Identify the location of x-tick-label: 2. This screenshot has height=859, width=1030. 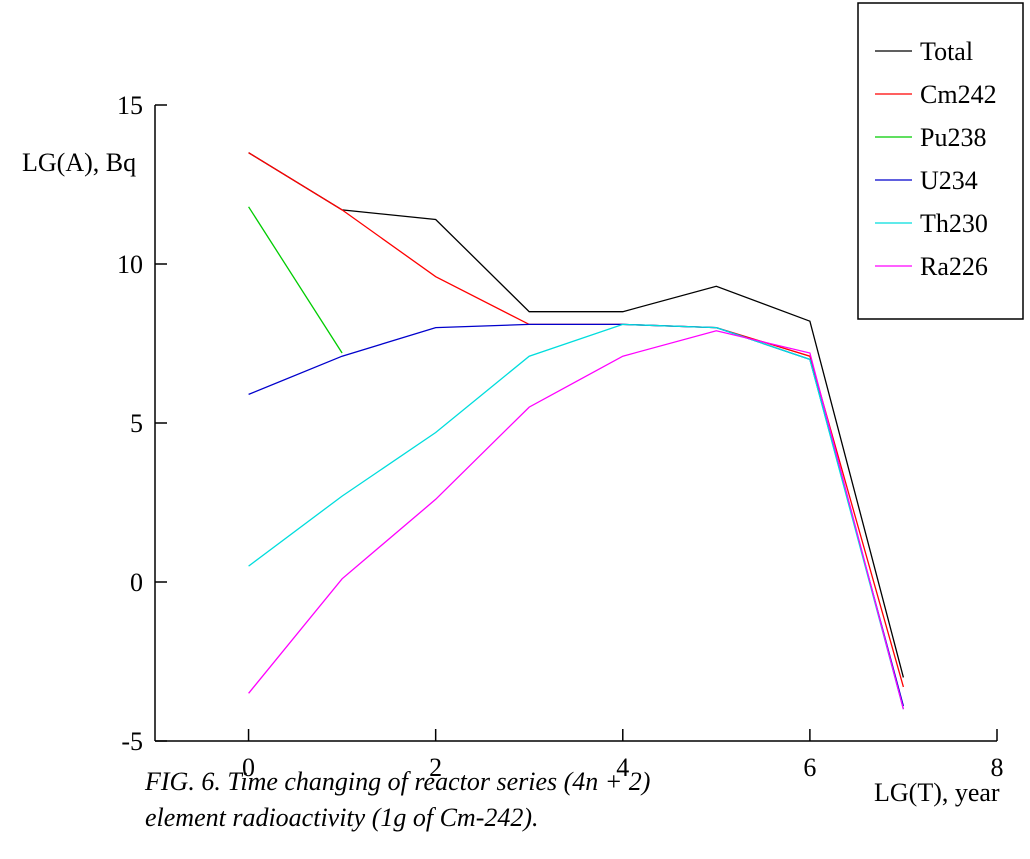
(435, 767).